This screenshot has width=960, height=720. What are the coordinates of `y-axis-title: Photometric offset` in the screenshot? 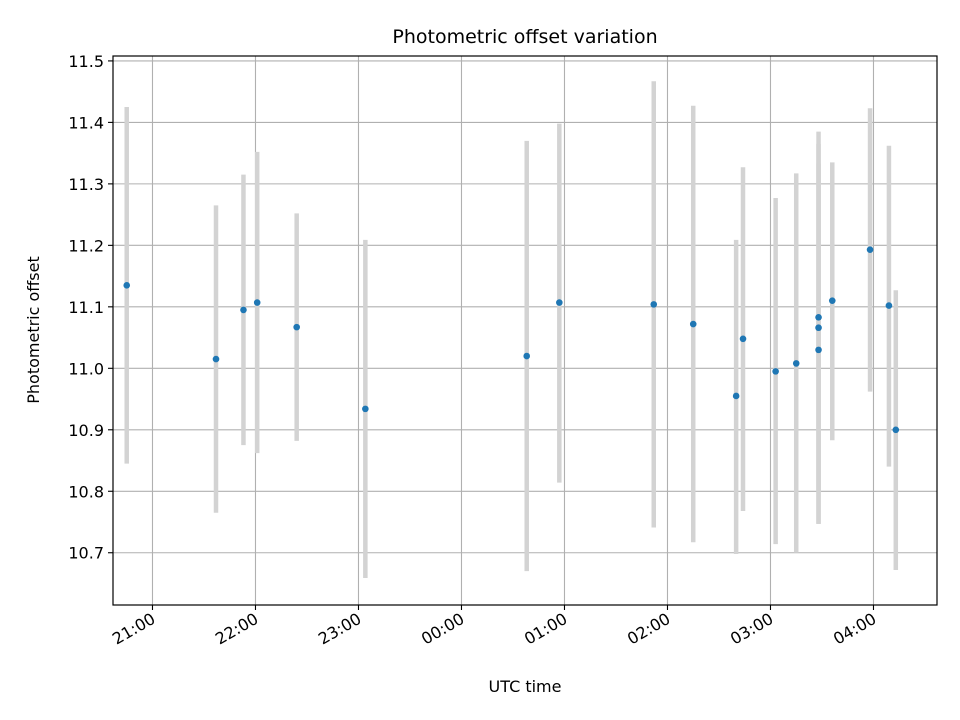 It's located at (33, 330).